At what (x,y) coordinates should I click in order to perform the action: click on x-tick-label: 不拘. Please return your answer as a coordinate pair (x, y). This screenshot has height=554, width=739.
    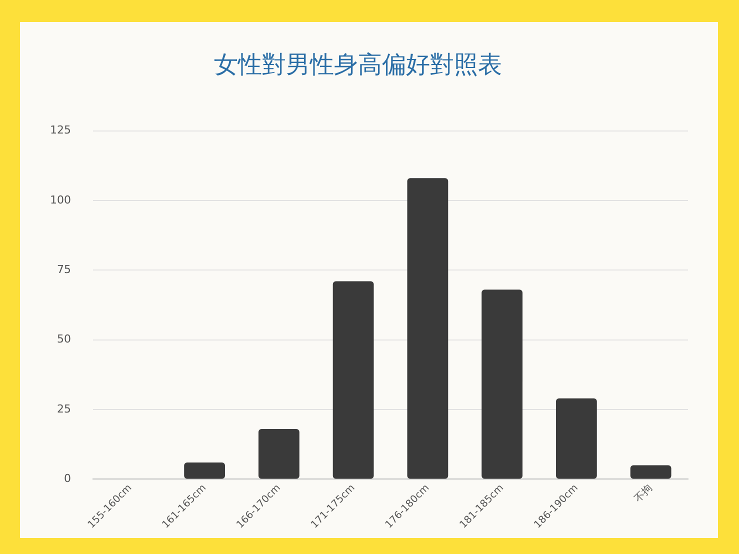
    Looking at the image, I should click on (643, 493).